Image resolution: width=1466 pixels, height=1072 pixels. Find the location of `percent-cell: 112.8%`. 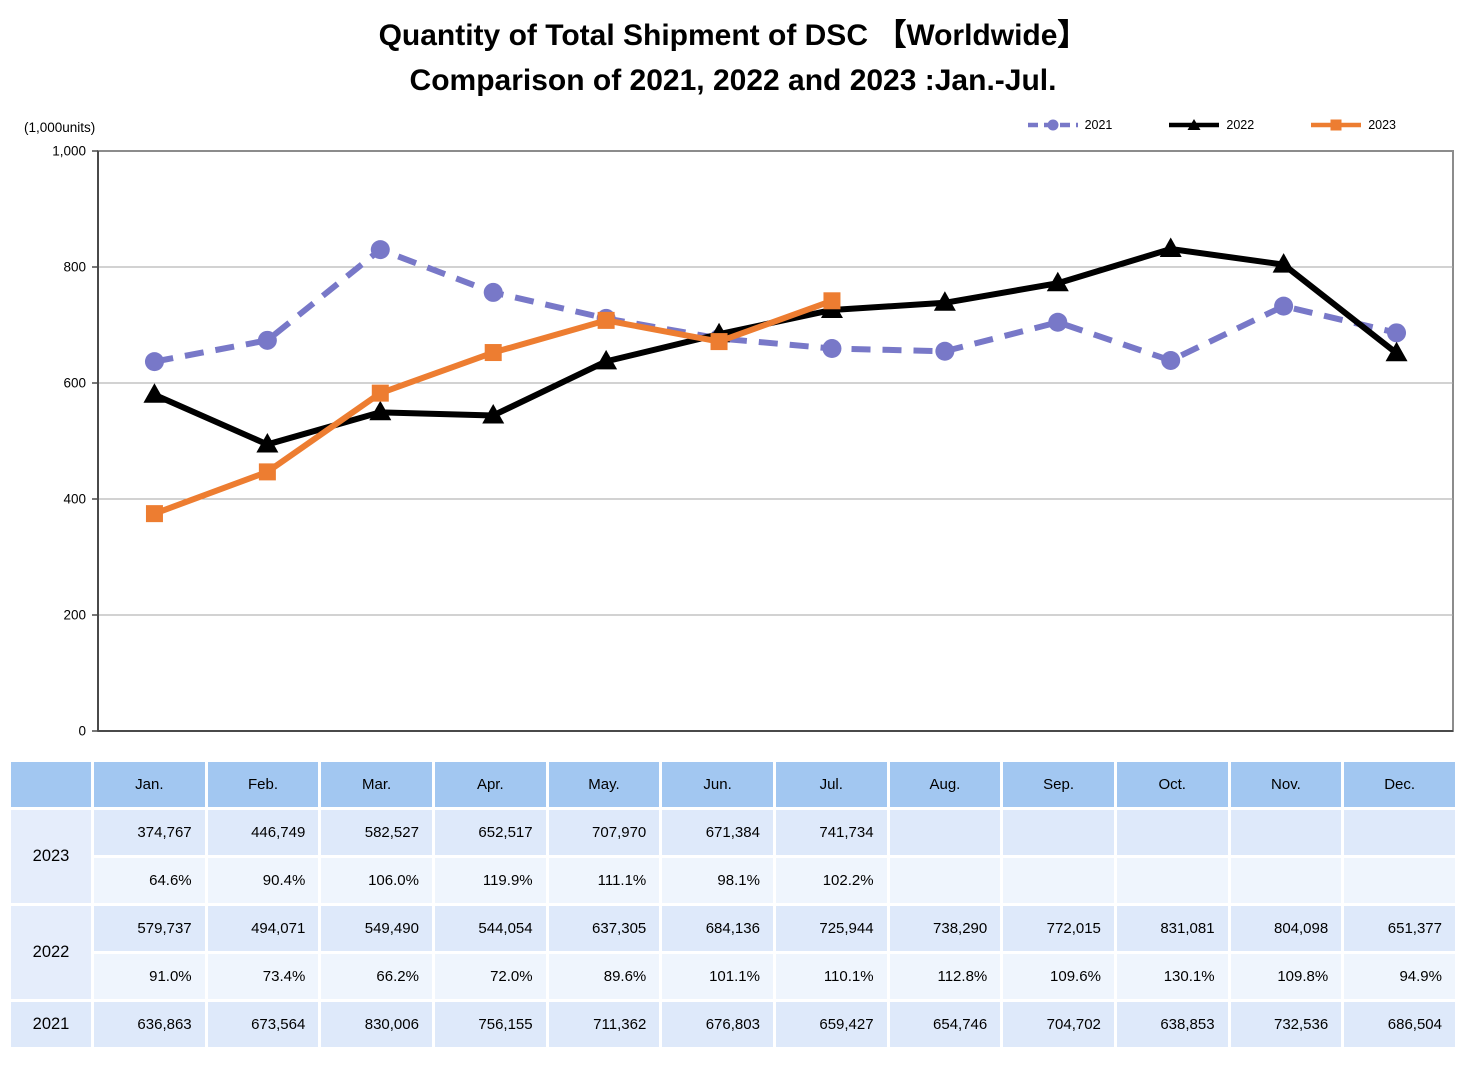

percent-cell: 112.8% is located at coordinates (945, 976).